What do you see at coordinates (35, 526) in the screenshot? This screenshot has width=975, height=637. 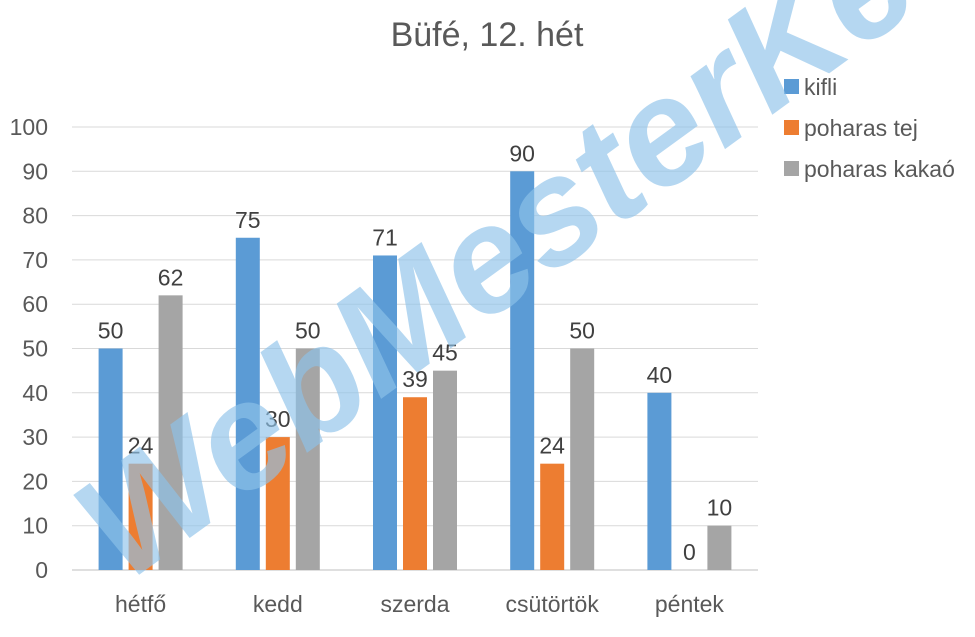 I see `y-tick-label: 10` at bounding box center [35, 526].